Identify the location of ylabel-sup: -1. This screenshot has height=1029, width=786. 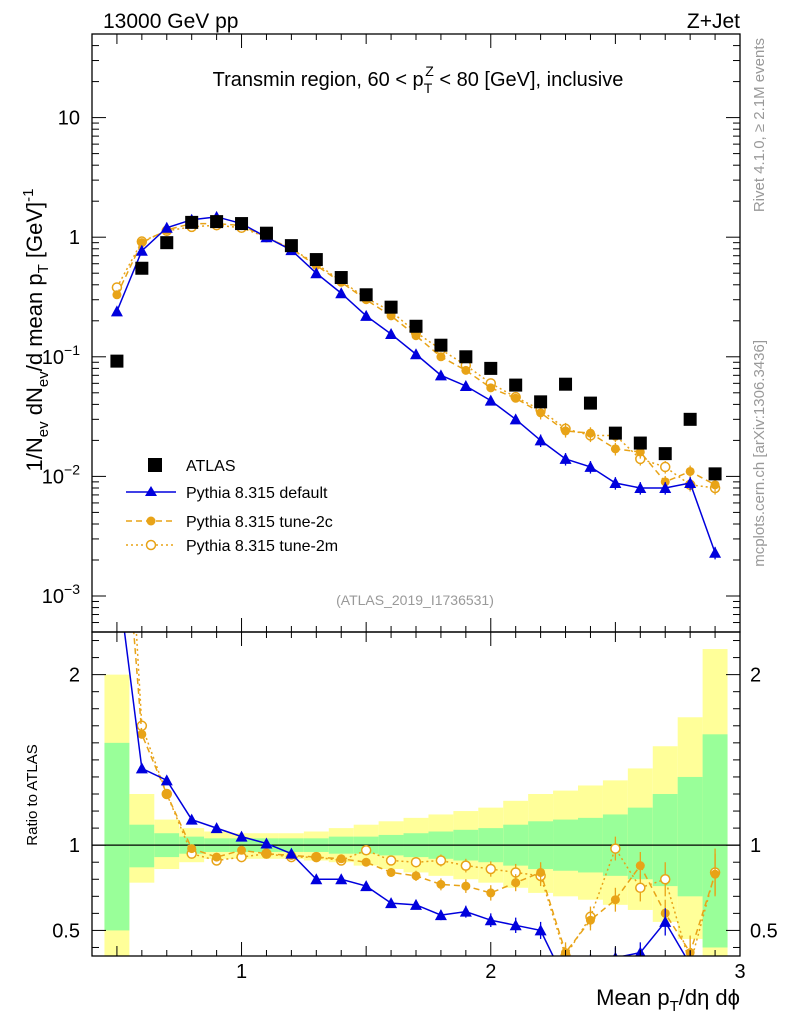
(28, 195).